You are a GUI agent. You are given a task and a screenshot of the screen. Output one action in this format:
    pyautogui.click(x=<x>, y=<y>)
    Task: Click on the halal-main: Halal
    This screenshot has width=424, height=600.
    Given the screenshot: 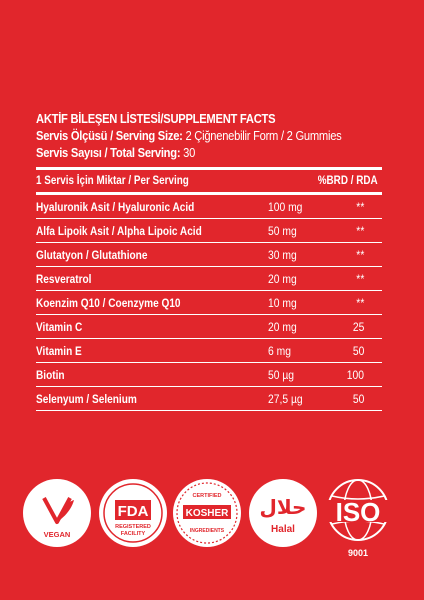 What is the action you would take?
    pyautogui.click(x=283, y=529)
    